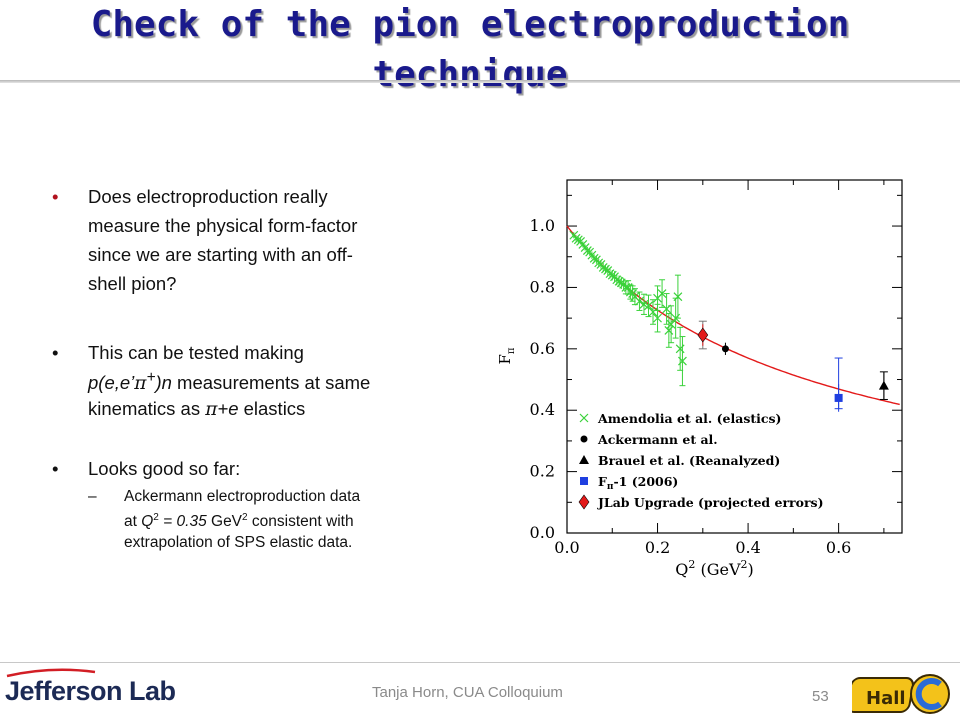 The image size is (960, 720). I want to click on sub-consistent: consistent with, so click(300, 522).